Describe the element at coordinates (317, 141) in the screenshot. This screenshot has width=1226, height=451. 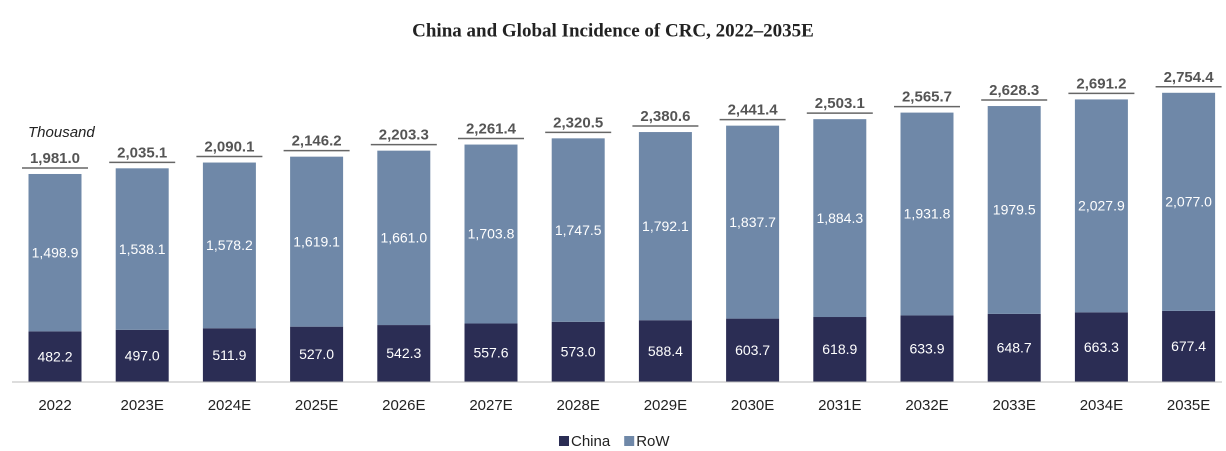
I see `total-label: 2,146.2` at that location.